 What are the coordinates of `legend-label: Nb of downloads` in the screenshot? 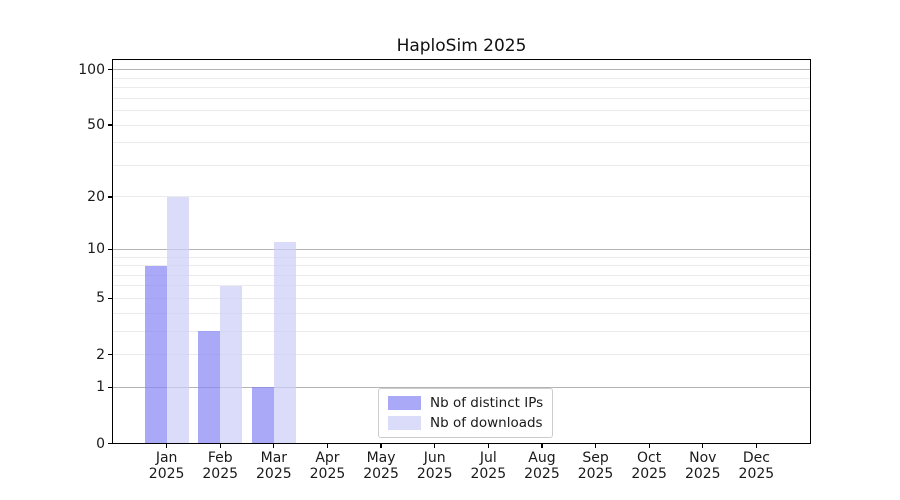 It's located at (486, 423).